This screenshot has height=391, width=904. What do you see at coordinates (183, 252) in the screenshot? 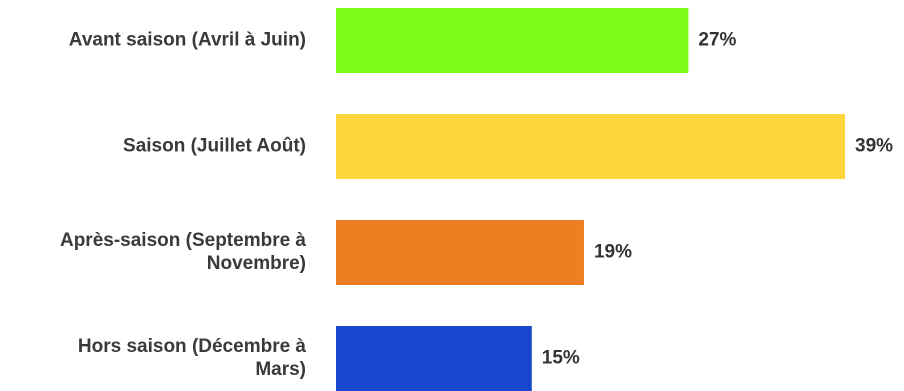
I see `category-label-2: Après-saison (Septembre à Novembre)` at bounding box center [183, 252].